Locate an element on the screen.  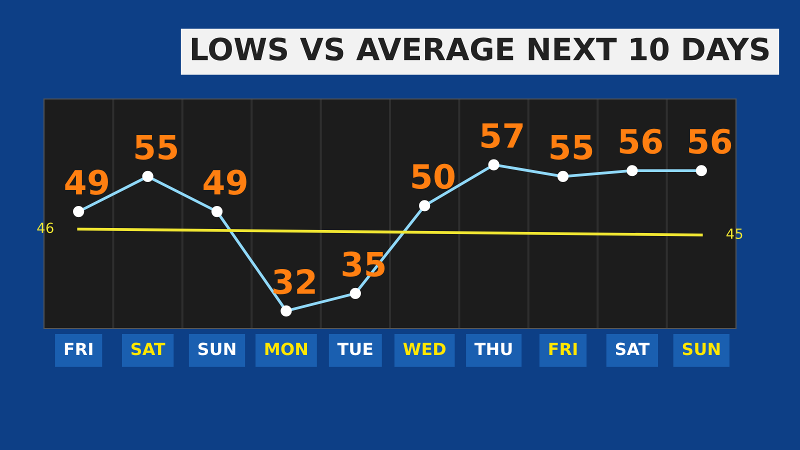
data-label: 45 is located at coordinates (734, 233).